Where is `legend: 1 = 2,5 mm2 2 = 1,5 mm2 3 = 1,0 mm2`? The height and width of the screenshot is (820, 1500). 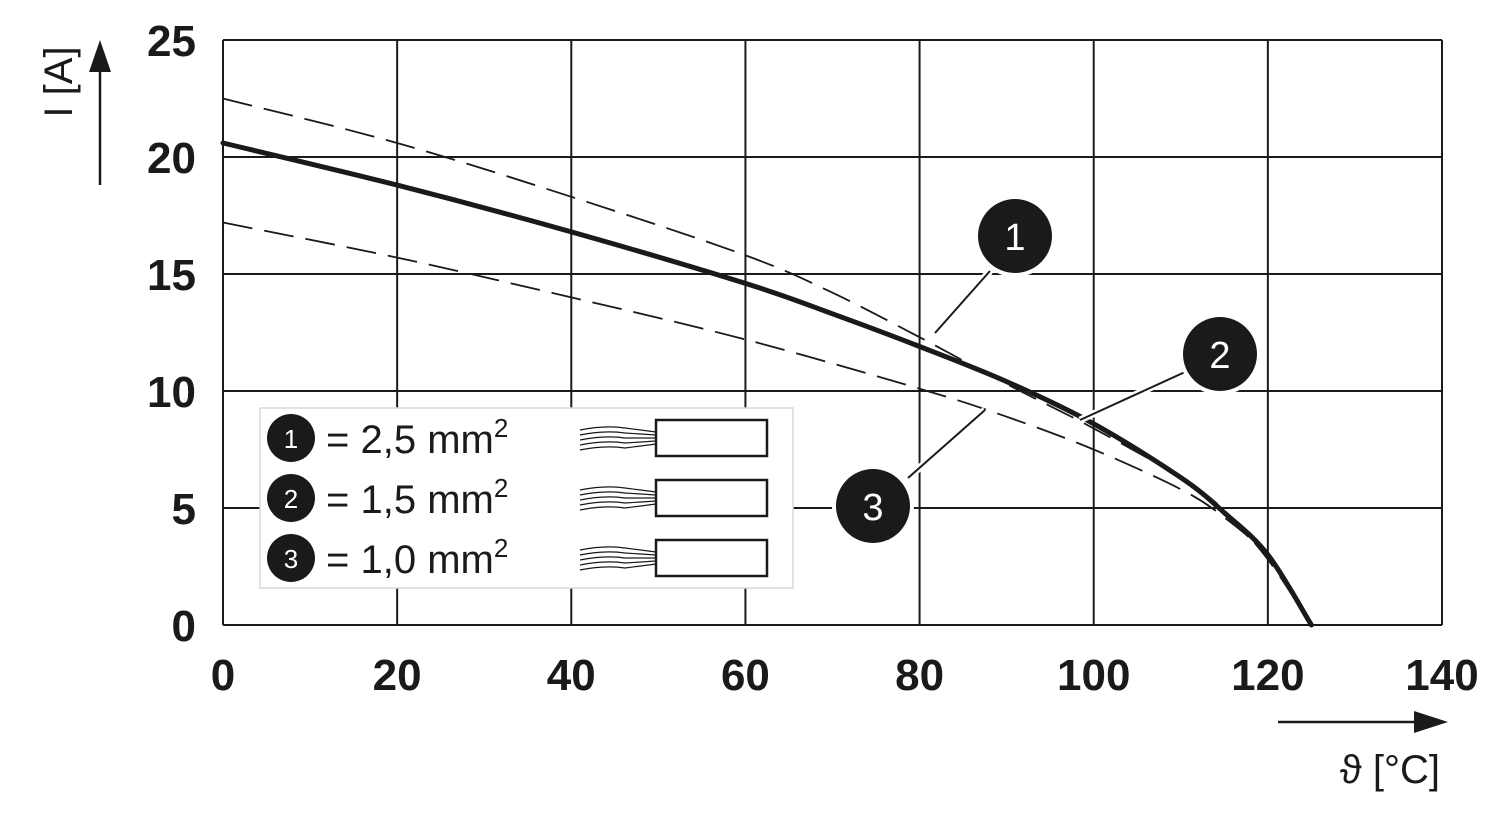
legend: 1 = 2,5 mm2 2 = 1,5 mm2 3 = 1,0 mm2 is located at coordinates (526, 498).